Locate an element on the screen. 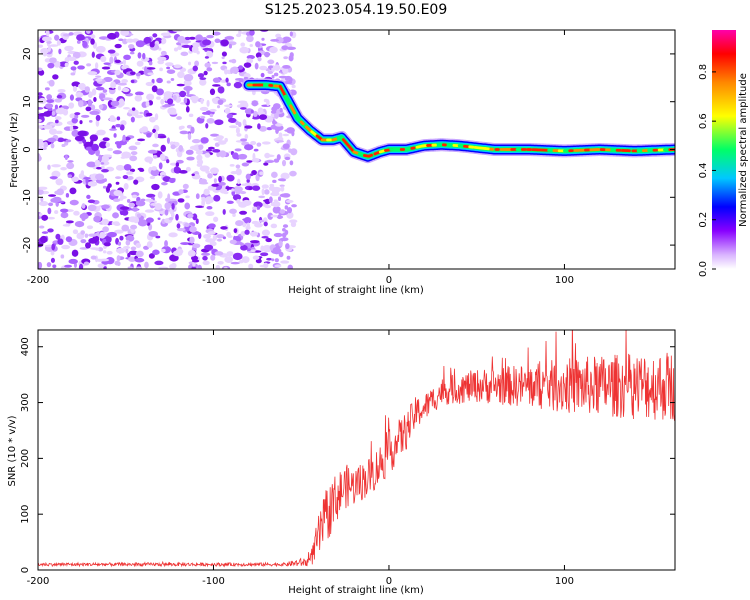  snr-y-tick-label: 300 is located at coordinates (25, 402).